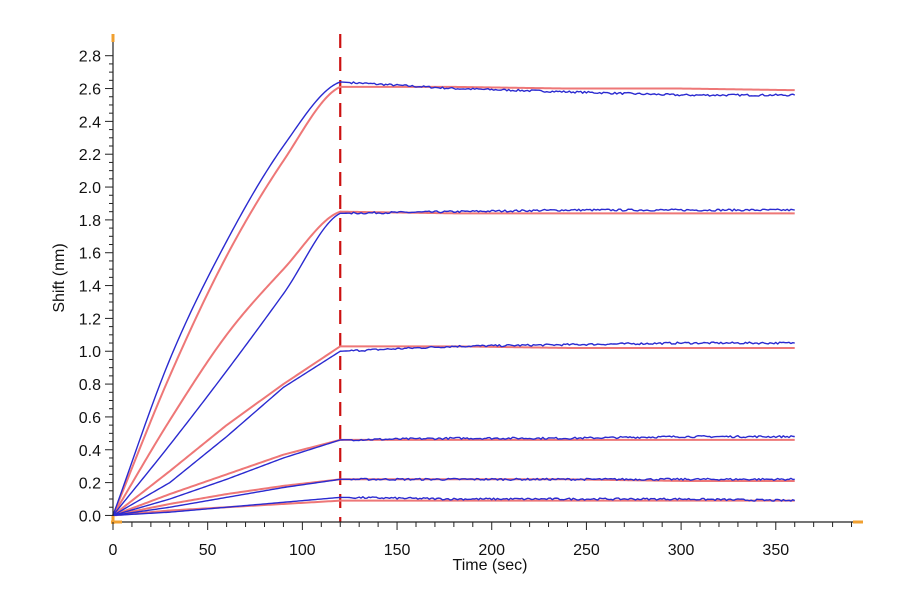 Image resolution: width=900 pixels, height=600 pixels. Describe the element at coordinates (90, 122) in the screenshot. I see `y-tick-label: 2.4` at that location.